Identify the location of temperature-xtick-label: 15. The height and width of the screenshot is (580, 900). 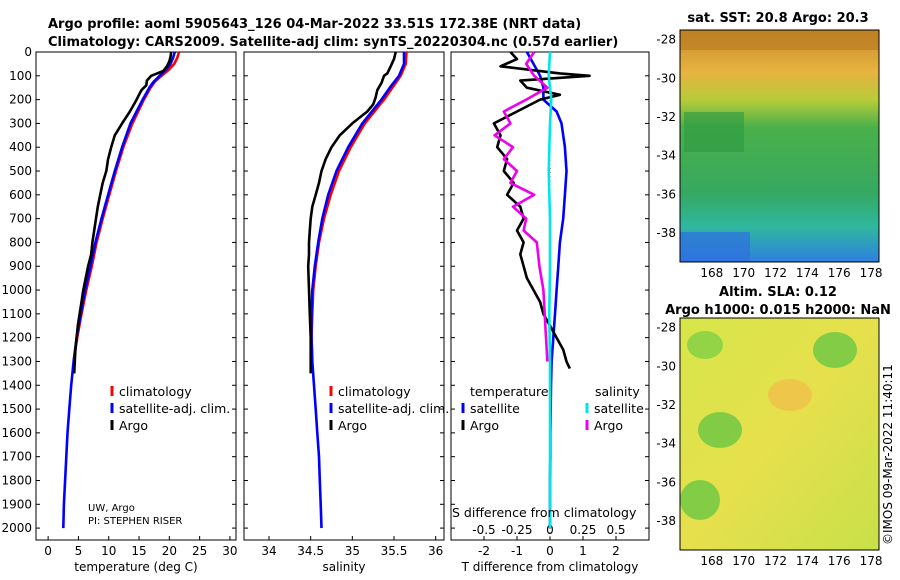
(138, 551).